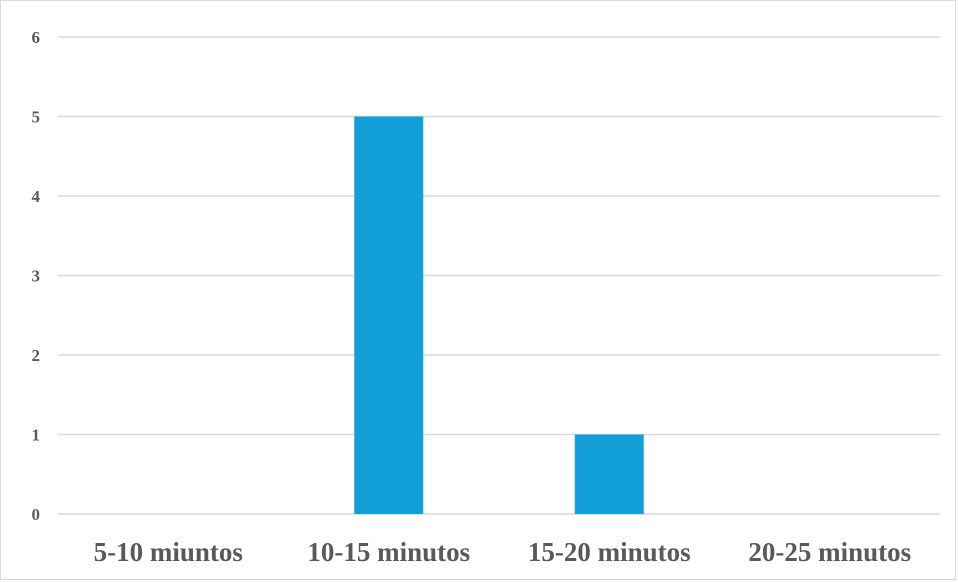  What do you see at coordinates (829, 552) in the screenshot?
I see `x-category-label: 20-25 minutos` at bounding box center [829, 552].